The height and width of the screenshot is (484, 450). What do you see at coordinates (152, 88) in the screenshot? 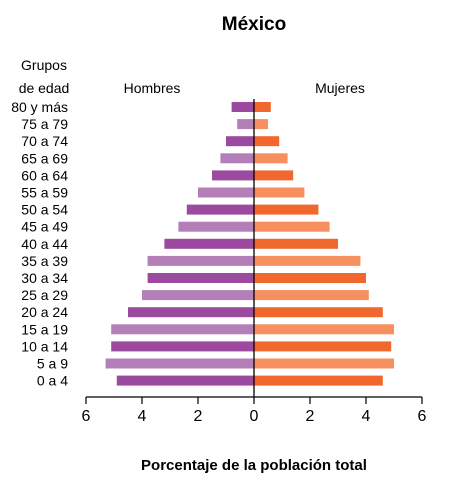
I see `series-label-left: Hombres` at bounding box center [152, 88].